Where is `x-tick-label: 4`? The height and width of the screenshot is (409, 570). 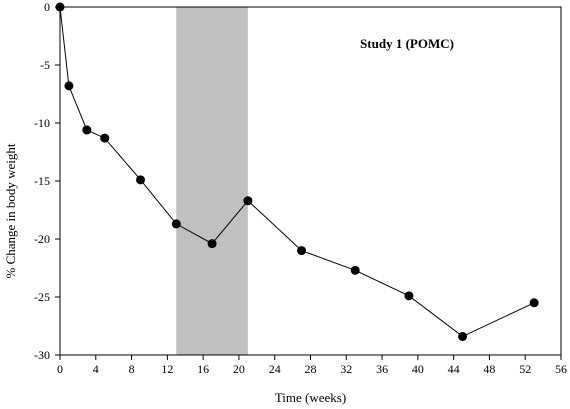 x-tick-label: 4 is located at coordinates (96, 369).